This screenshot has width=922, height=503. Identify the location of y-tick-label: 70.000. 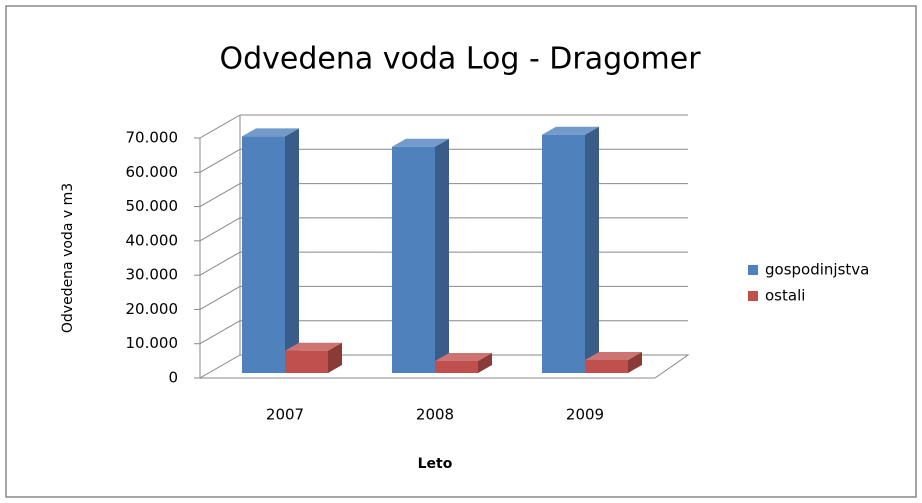
(152, 138).